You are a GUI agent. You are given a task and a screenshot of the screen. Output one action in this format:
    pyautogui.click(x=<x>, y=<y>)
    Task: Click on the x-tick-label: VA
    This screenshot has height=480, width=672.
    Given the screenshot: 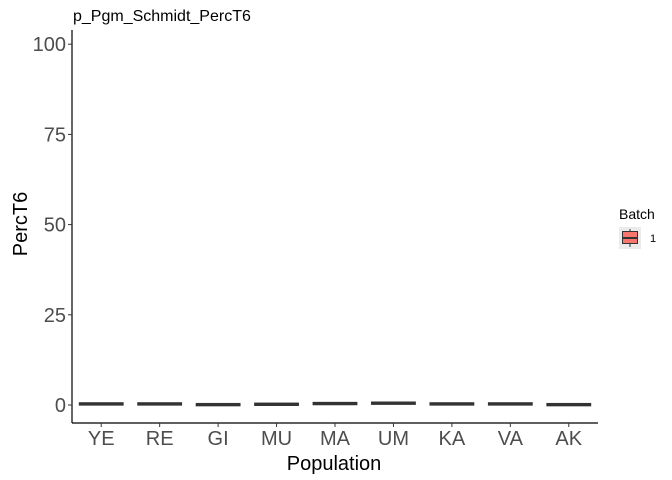 What is the action you would take?
    pyautogui.click(x=511, y=439)
    